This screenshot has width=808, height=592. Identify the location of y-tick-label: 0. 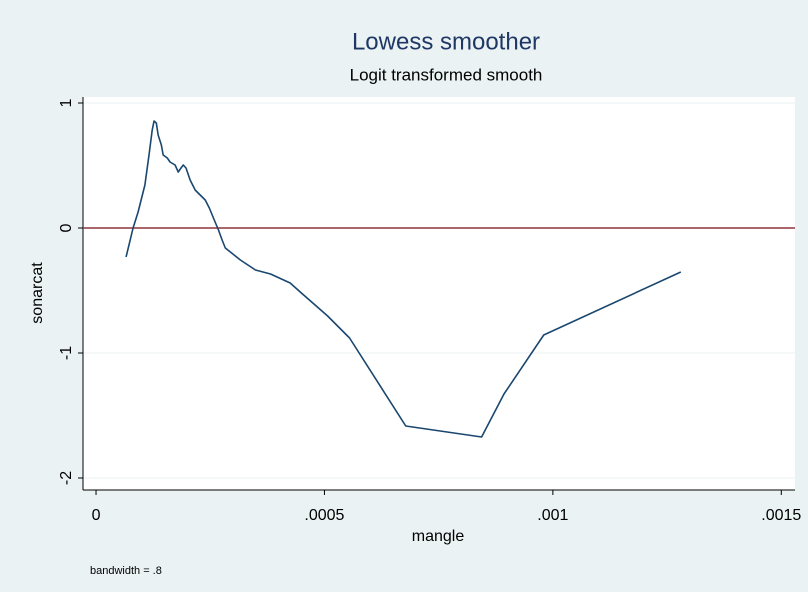
(66, 227).